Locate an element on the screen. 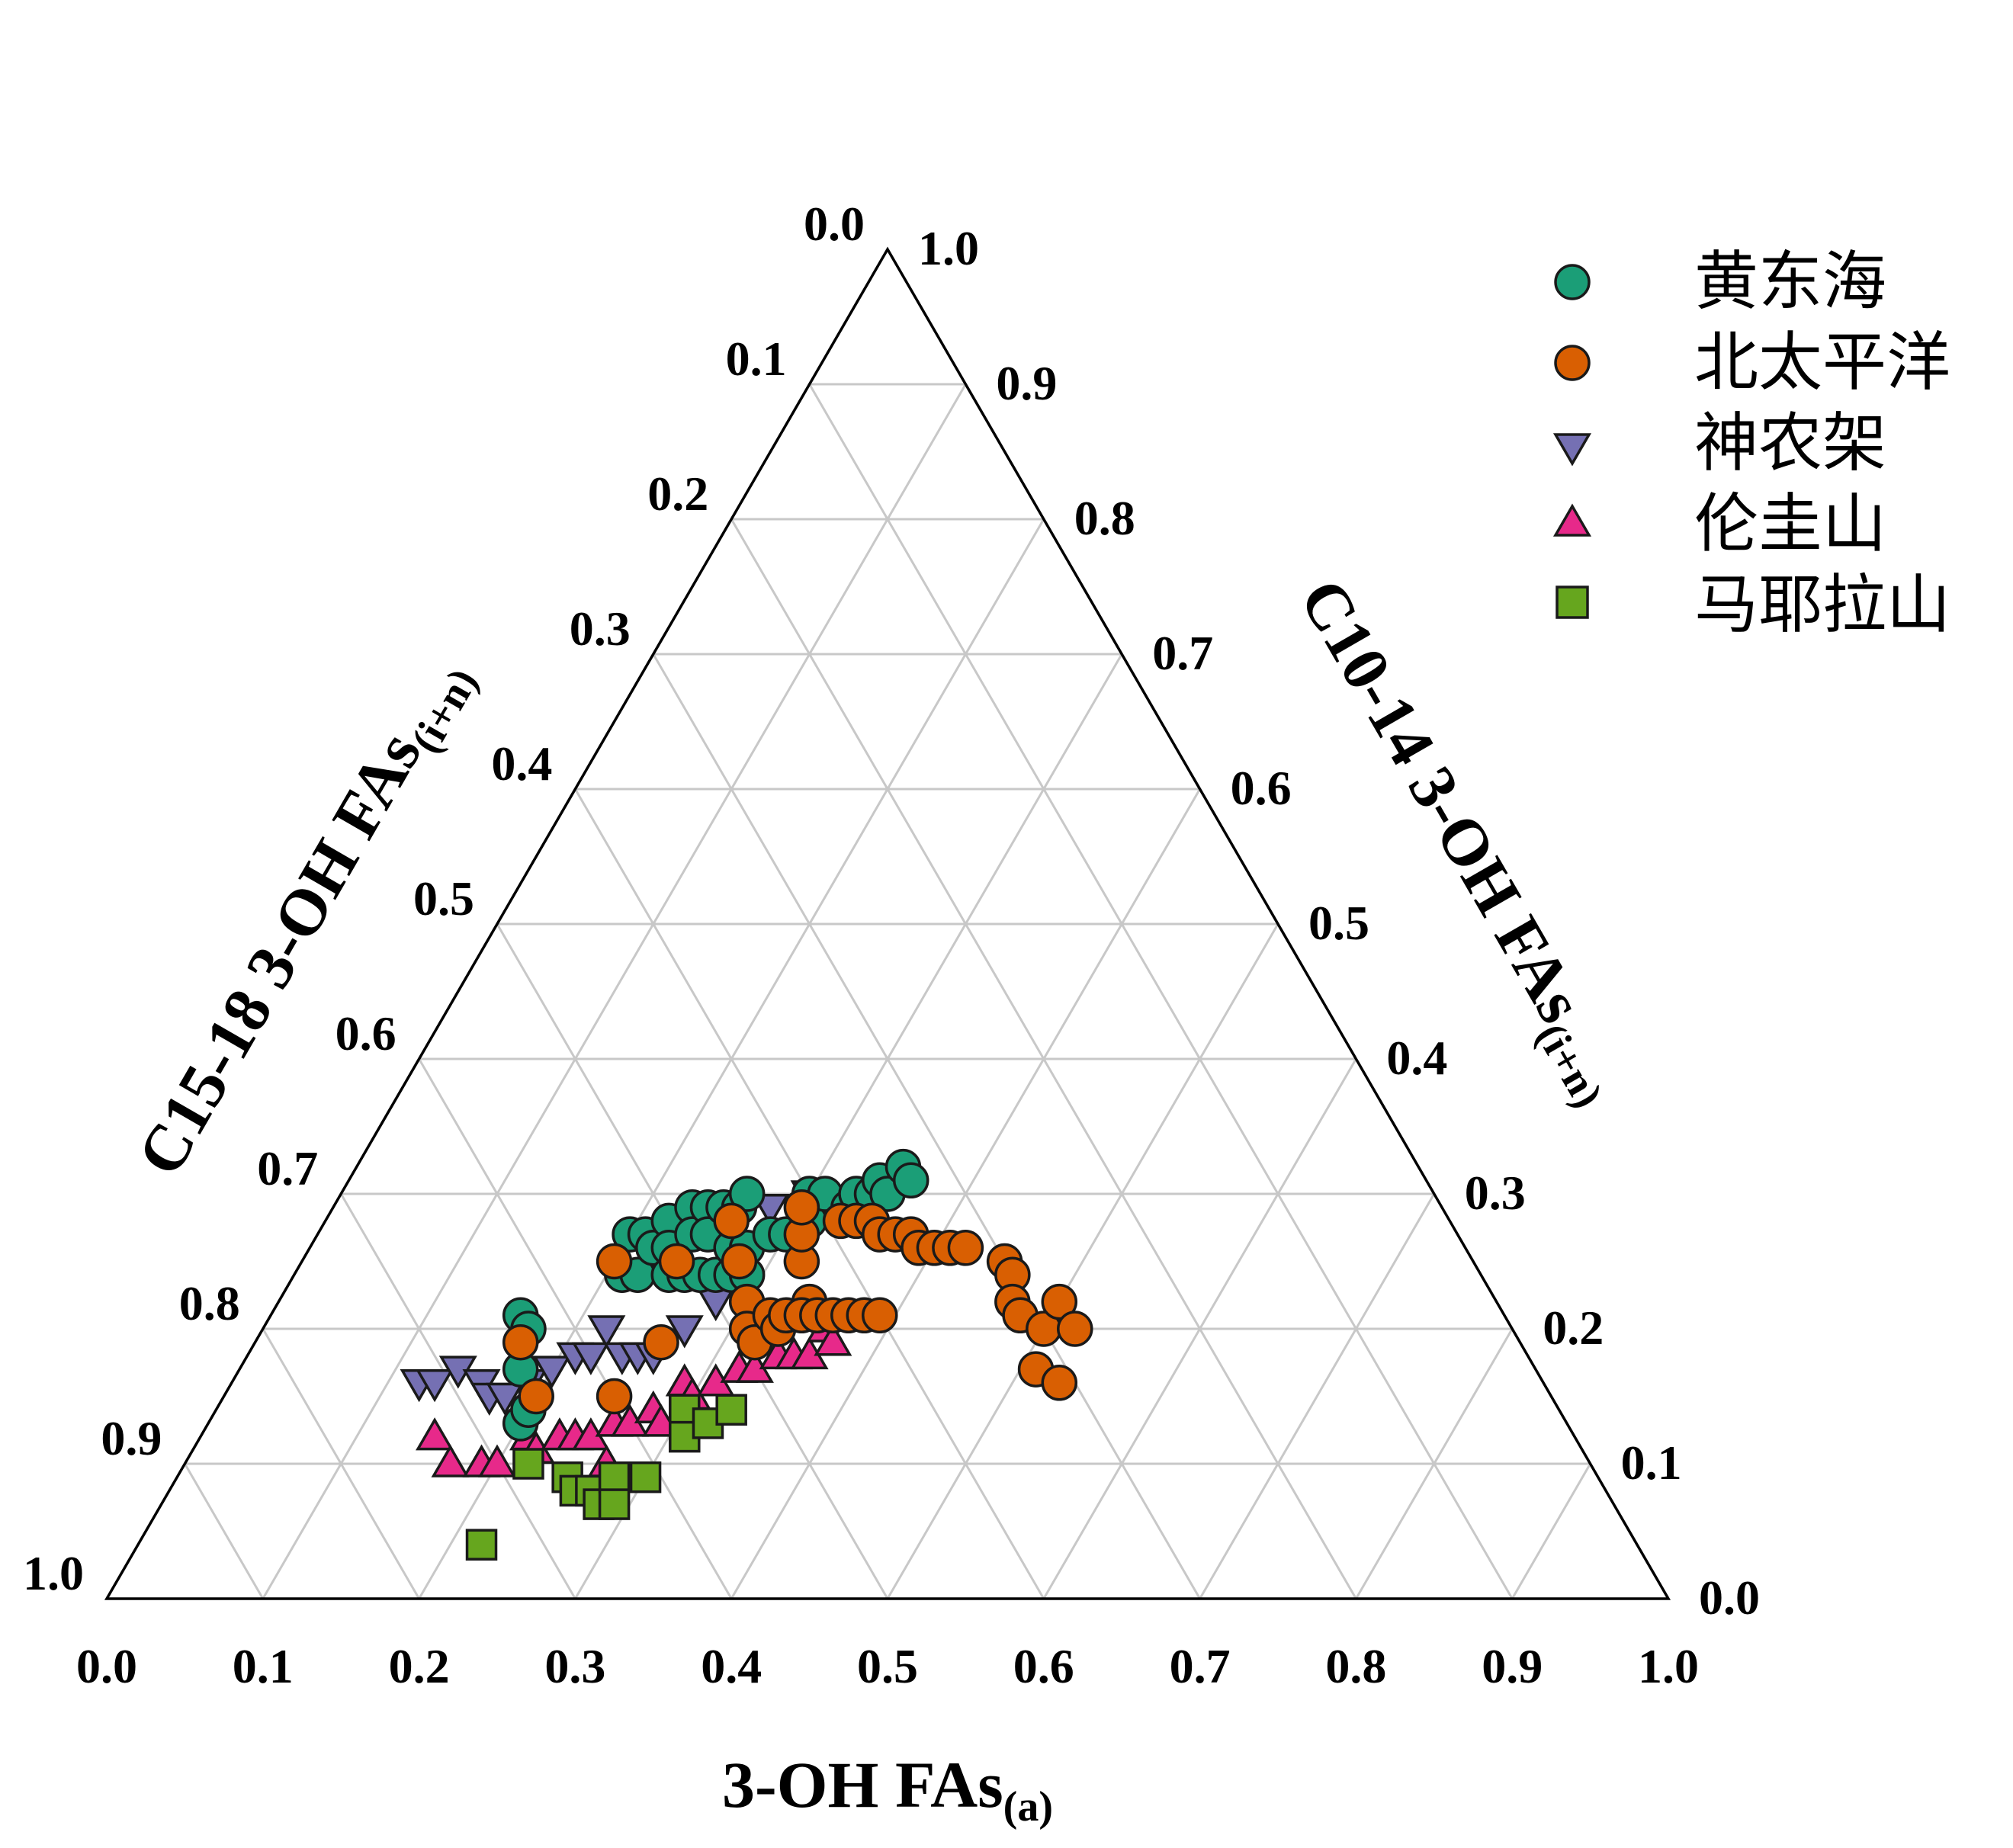 This screenshot has width=2013, height=1848. right-tick-label: 1.0 is located at coordinates (948, 248).